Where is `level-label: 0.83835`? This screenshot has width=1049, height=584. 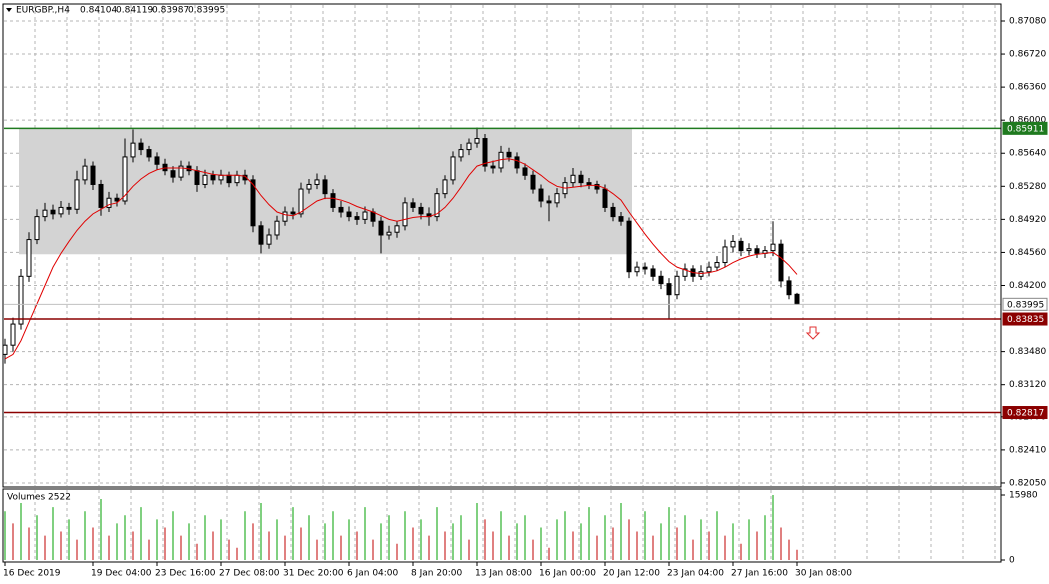
level-label: 0.83835 is located at coordinates (1025, 320).